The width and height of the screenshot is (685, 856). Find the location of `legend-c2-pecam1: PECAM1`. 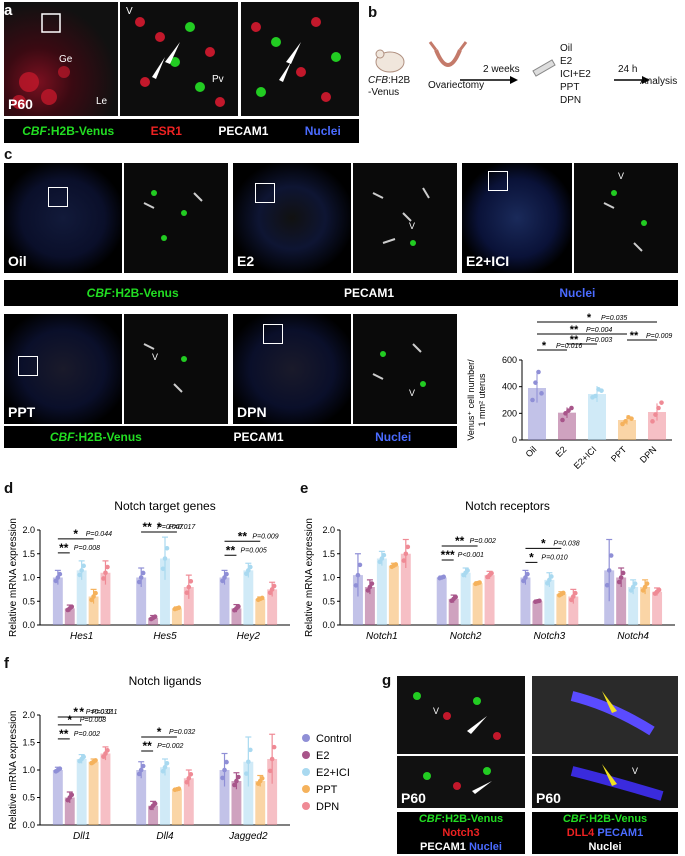

legend-c2-pecam1: PECAM1 is located at coordinates (258, 437).